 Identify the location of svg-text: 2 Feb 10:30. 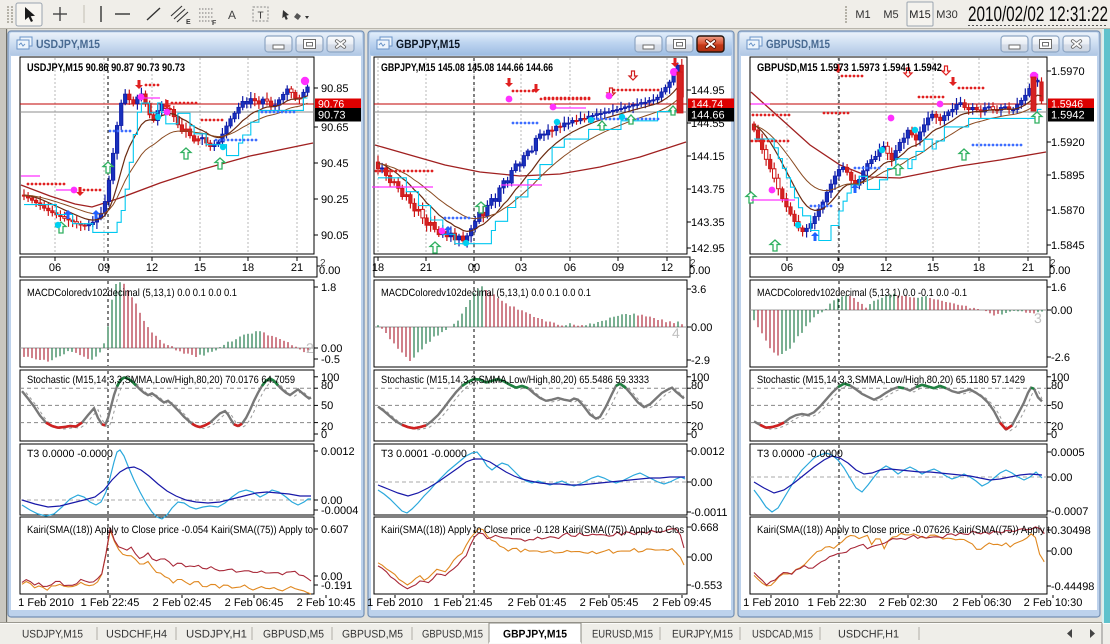
(1053, 603).